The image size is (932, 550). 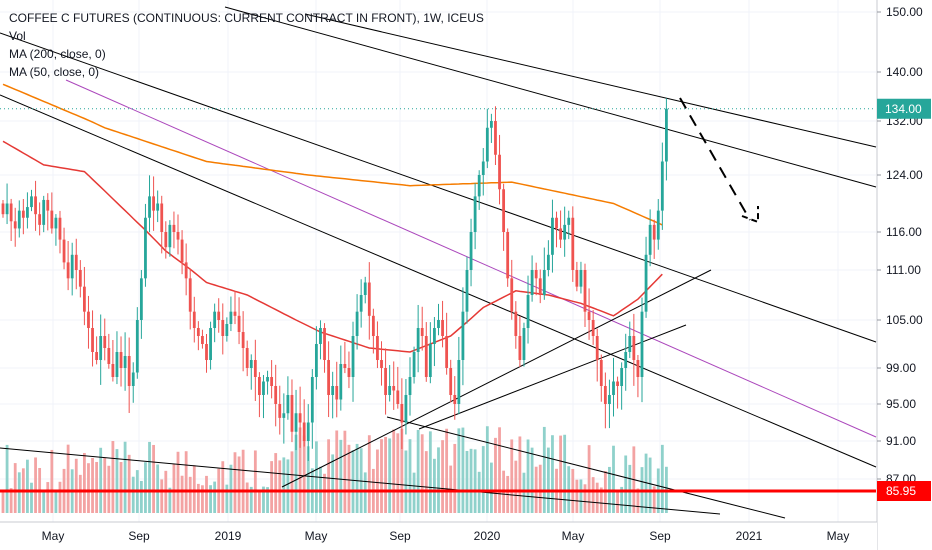 I want to click on time-tick-label: Sep, so click(x=400, y=536).